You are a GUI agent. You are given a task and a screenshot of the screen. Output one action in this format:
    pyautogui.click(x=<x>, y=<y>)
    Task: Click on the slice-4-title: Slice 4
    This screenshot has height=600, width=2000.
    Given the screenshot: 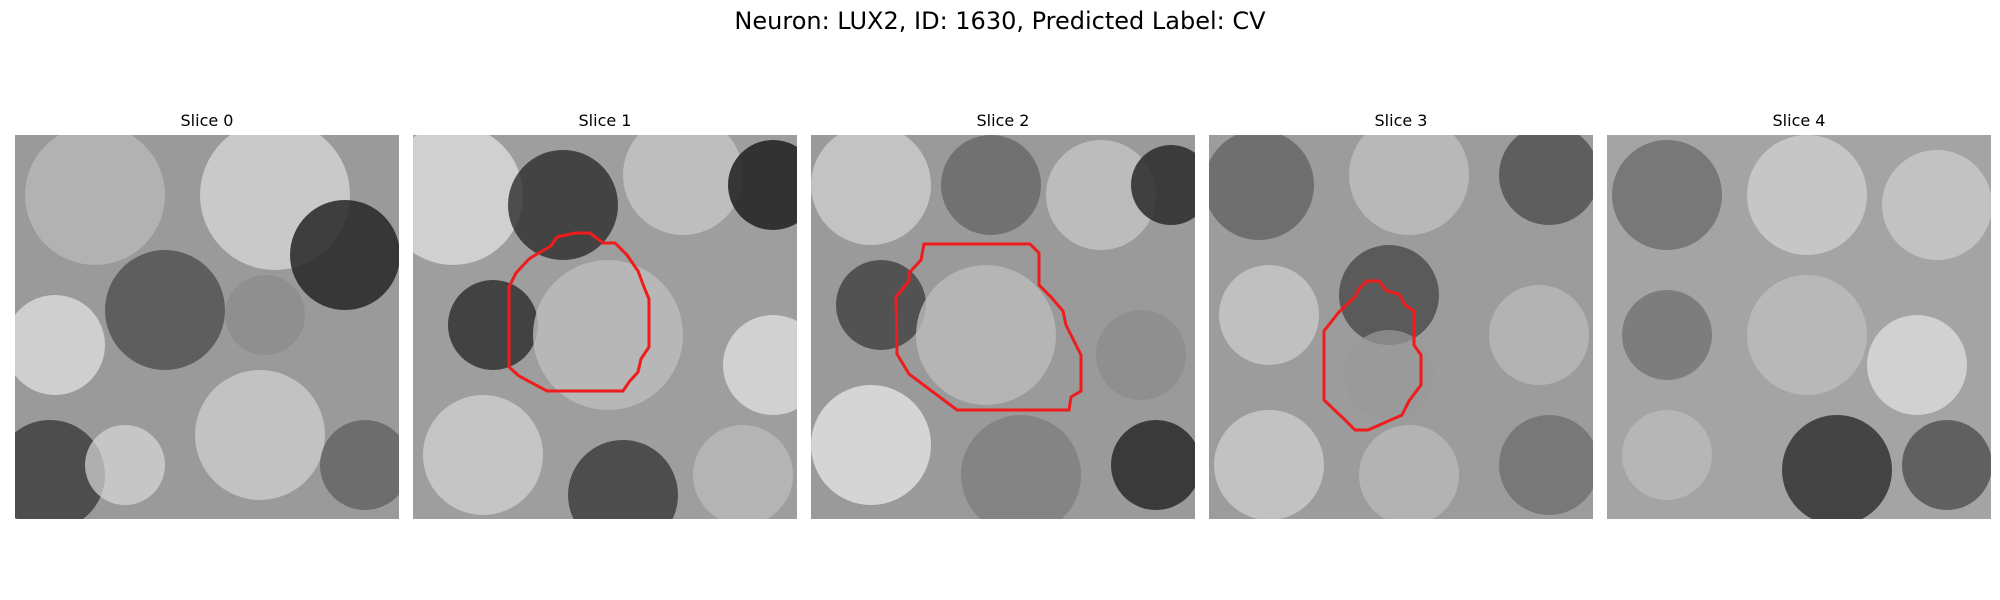 What is the action you would take?
    pyautogui.click(x=1799, y=120)
    